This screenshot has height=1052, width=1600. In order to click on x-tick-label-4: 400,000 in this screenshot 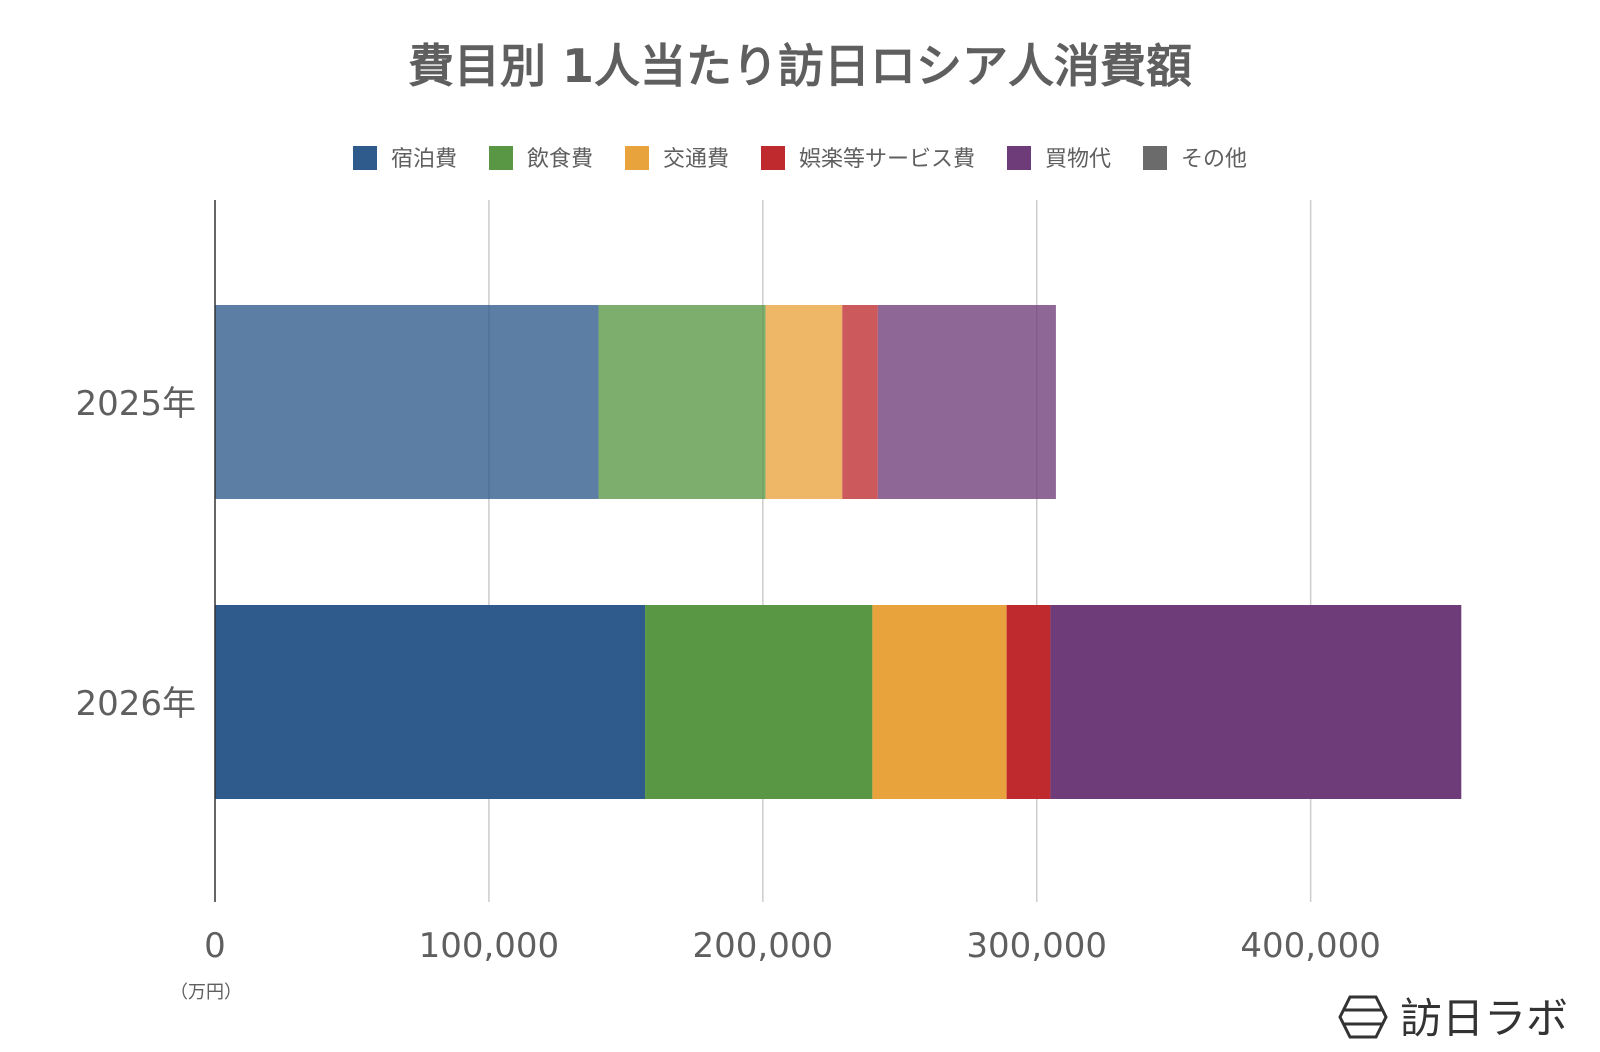, I will do `click(1310, 946)`.